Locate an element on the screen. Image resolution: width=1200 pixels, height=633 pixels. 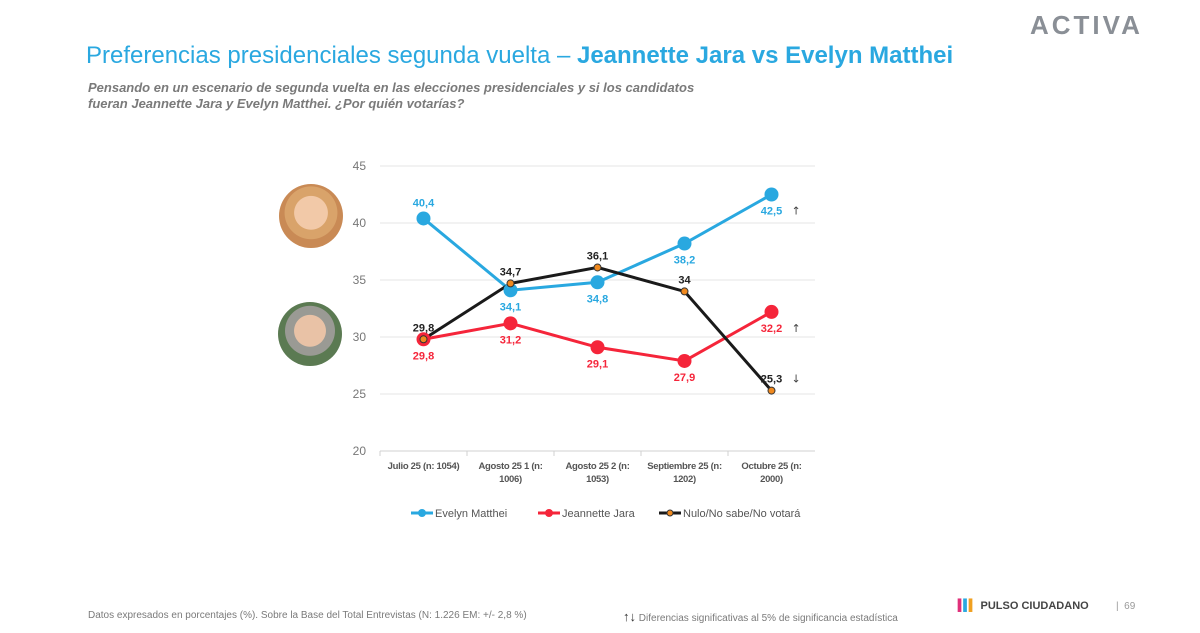
down-arrow-icon: ↓ is located at coordinates (796, 379).